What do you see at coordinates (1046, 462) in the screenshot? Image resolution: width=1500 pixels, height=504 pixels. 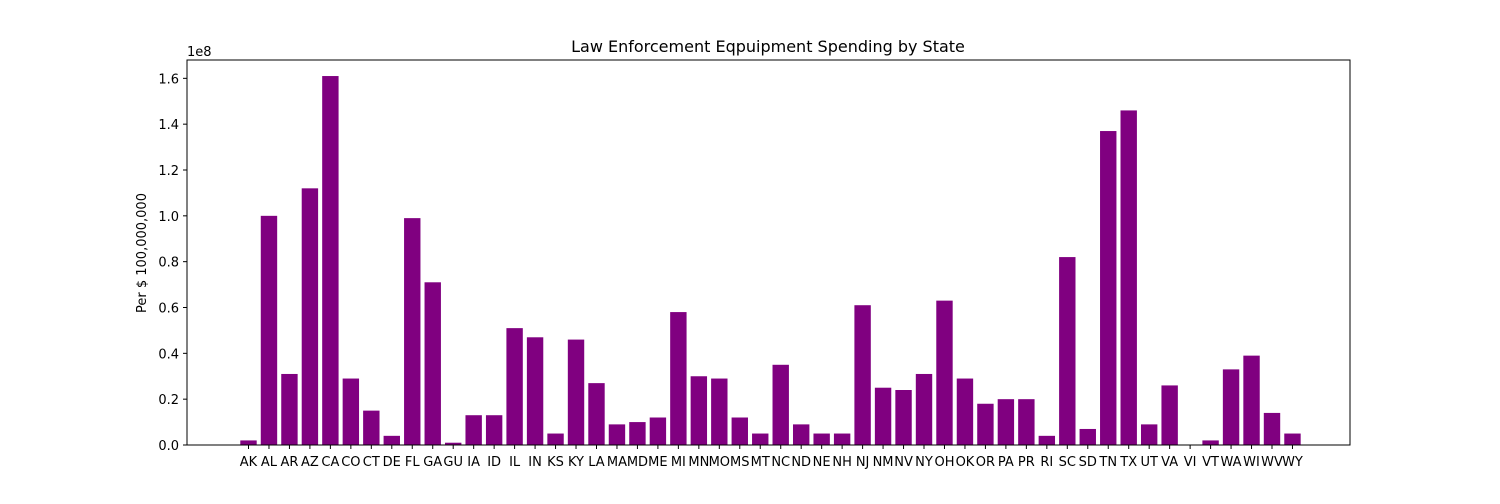 I see `x-tick-label-ri: RI` at bounding box center [1046, 462].